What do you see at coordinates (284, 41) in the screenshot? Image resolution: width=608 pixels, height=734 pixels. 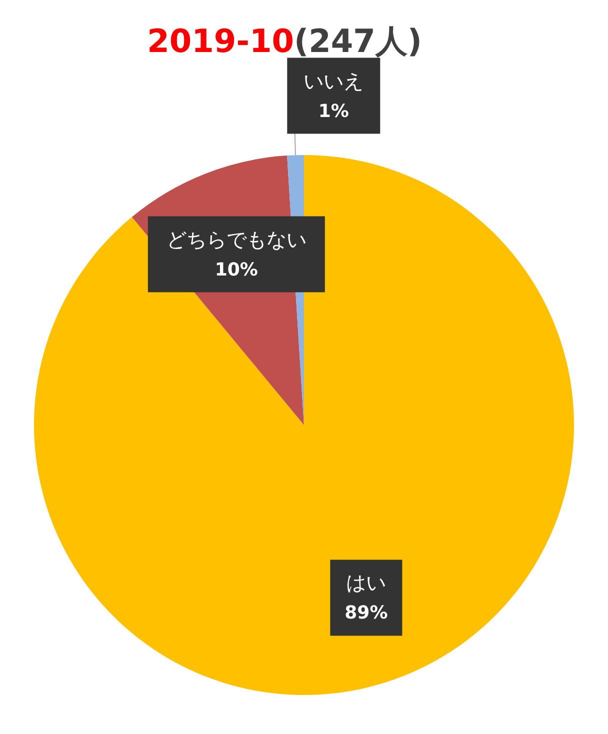 I see `chart-title: 2019-10(247人)` at bounding box center [284, 41].